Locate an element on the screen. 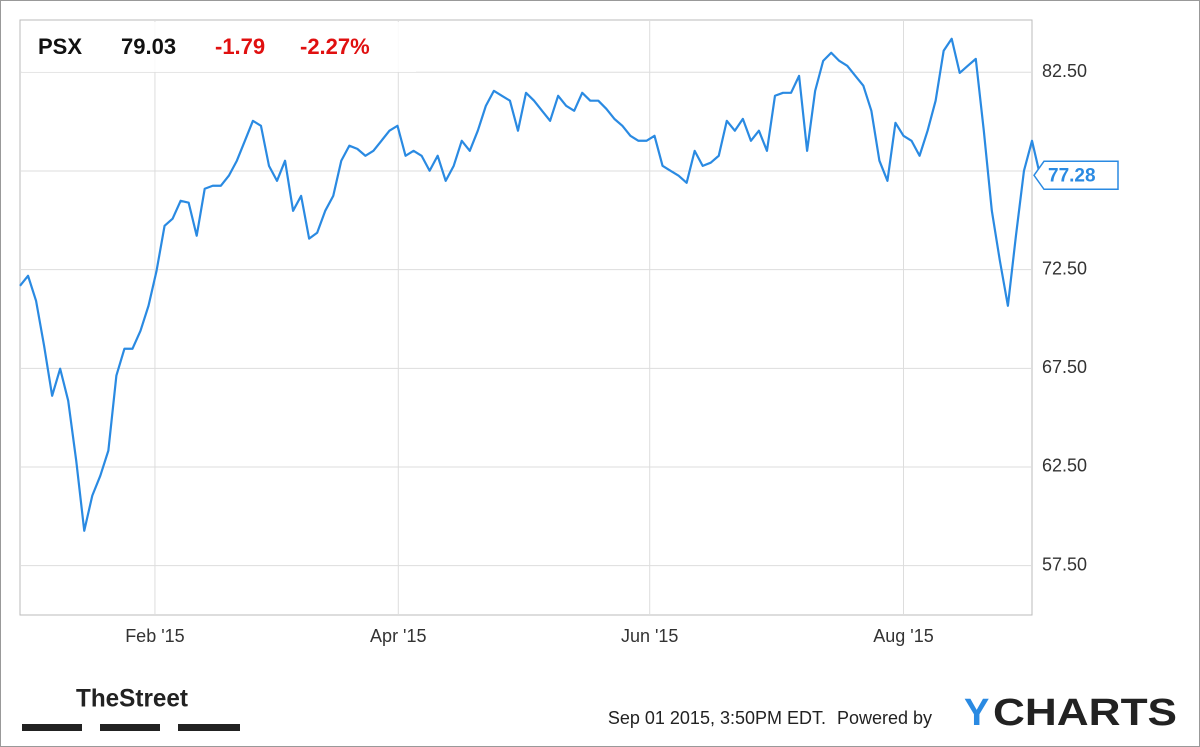 The height and width of the screenshot is (747, 1200). header-box is located at coordinates (219, 47).